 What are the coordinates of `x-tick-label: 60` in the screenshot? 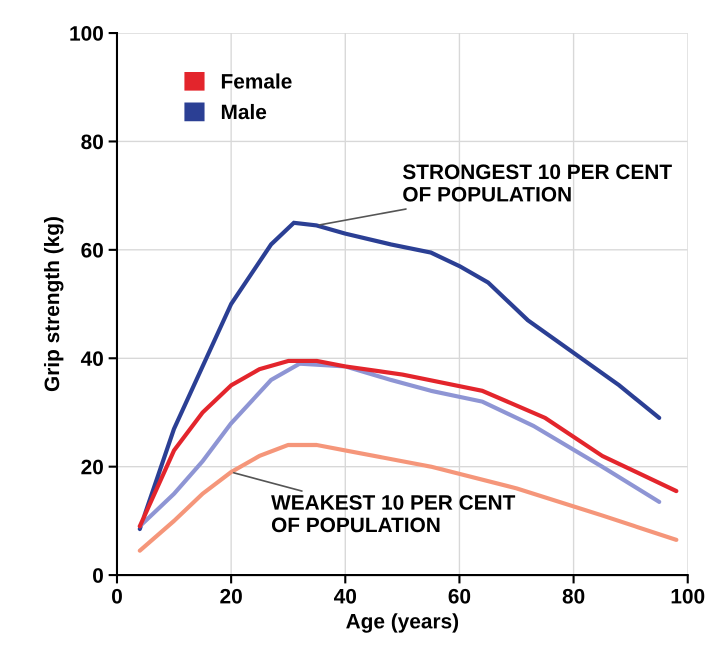 It's located at (459, 596).